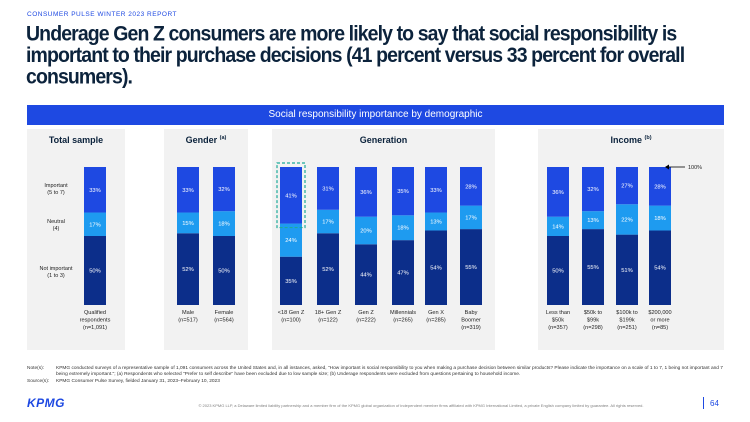 The image size is (750, 422). What do you see at coordinates (36, 368) in the screenshot?
I see `notes-key: Note(s):` at bounding box center [36, 368].